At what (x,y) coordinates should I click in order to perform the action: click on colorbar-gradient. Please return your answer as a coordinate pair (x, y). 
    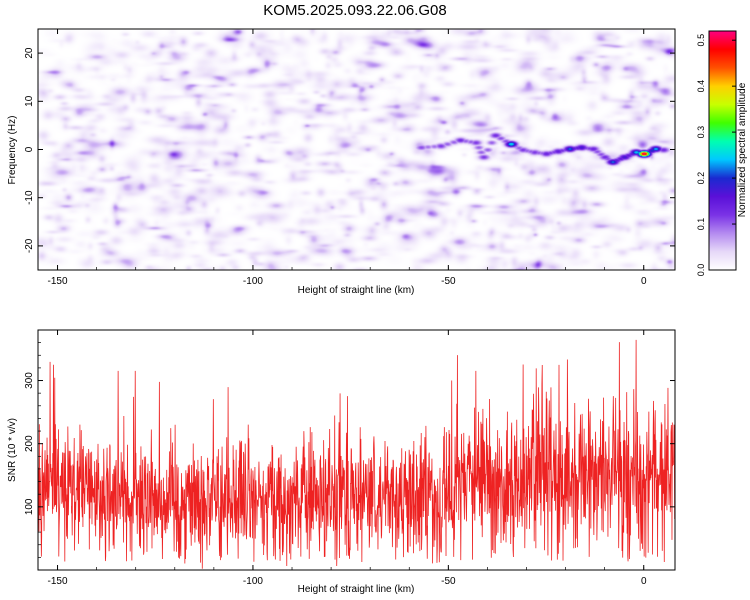
    Looking at the image, I should click on (722, 150).